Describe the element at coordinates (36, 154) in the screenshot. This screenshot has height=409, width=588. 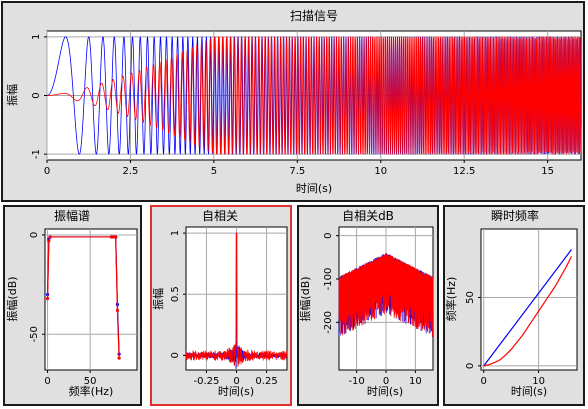
I see `sweep-y-tick-label: -1` at that location.